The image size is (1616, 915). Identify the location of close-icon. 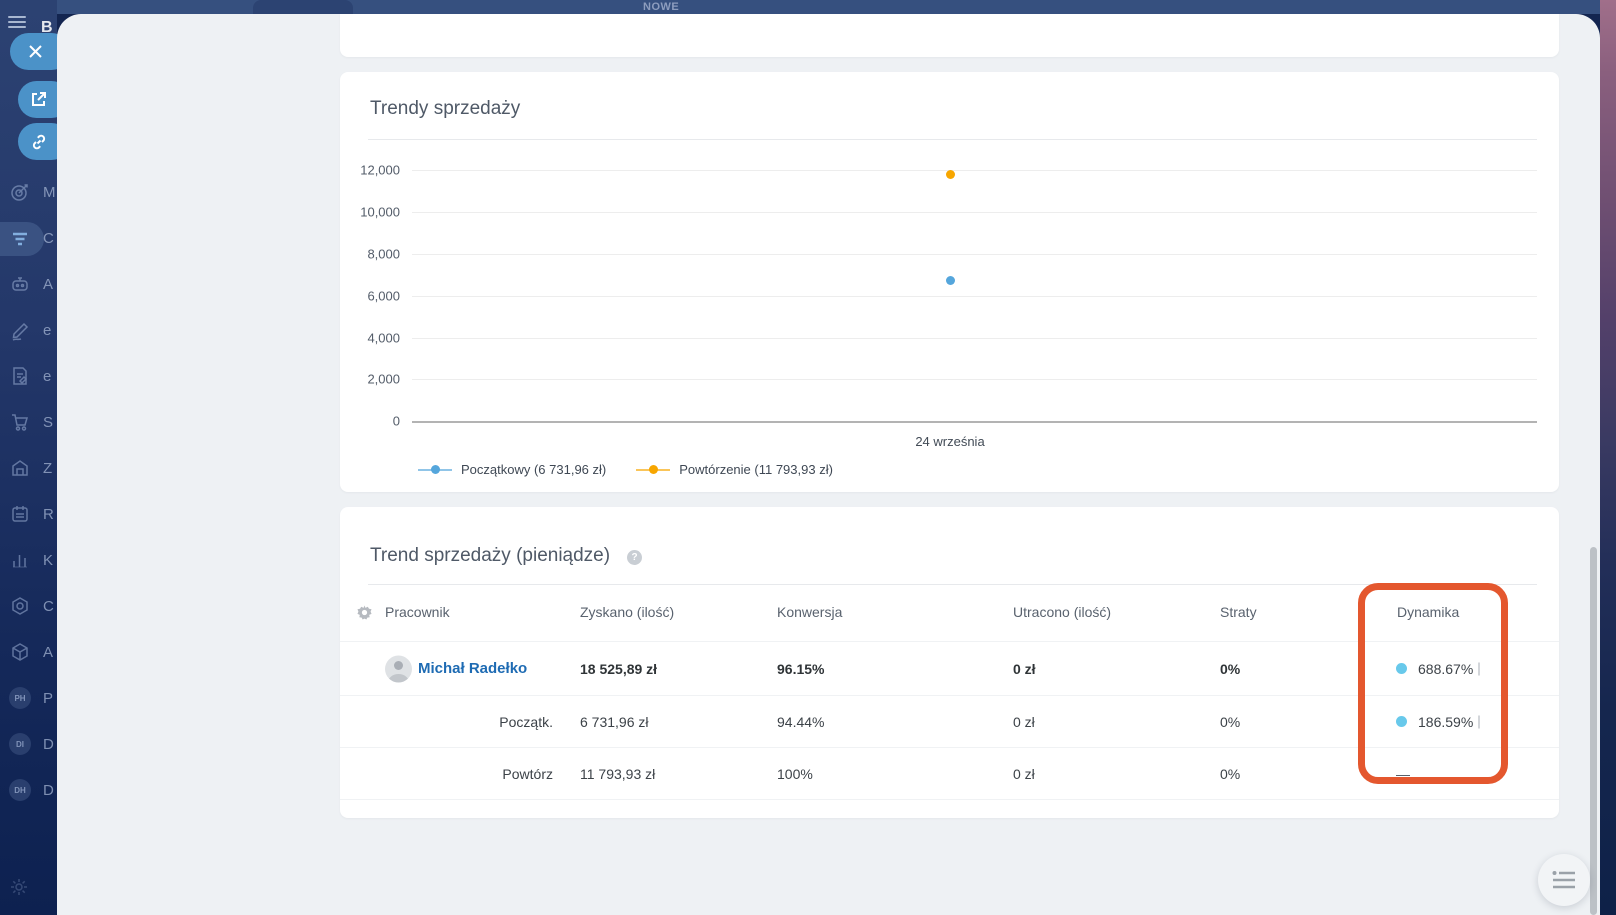
(35, 51).